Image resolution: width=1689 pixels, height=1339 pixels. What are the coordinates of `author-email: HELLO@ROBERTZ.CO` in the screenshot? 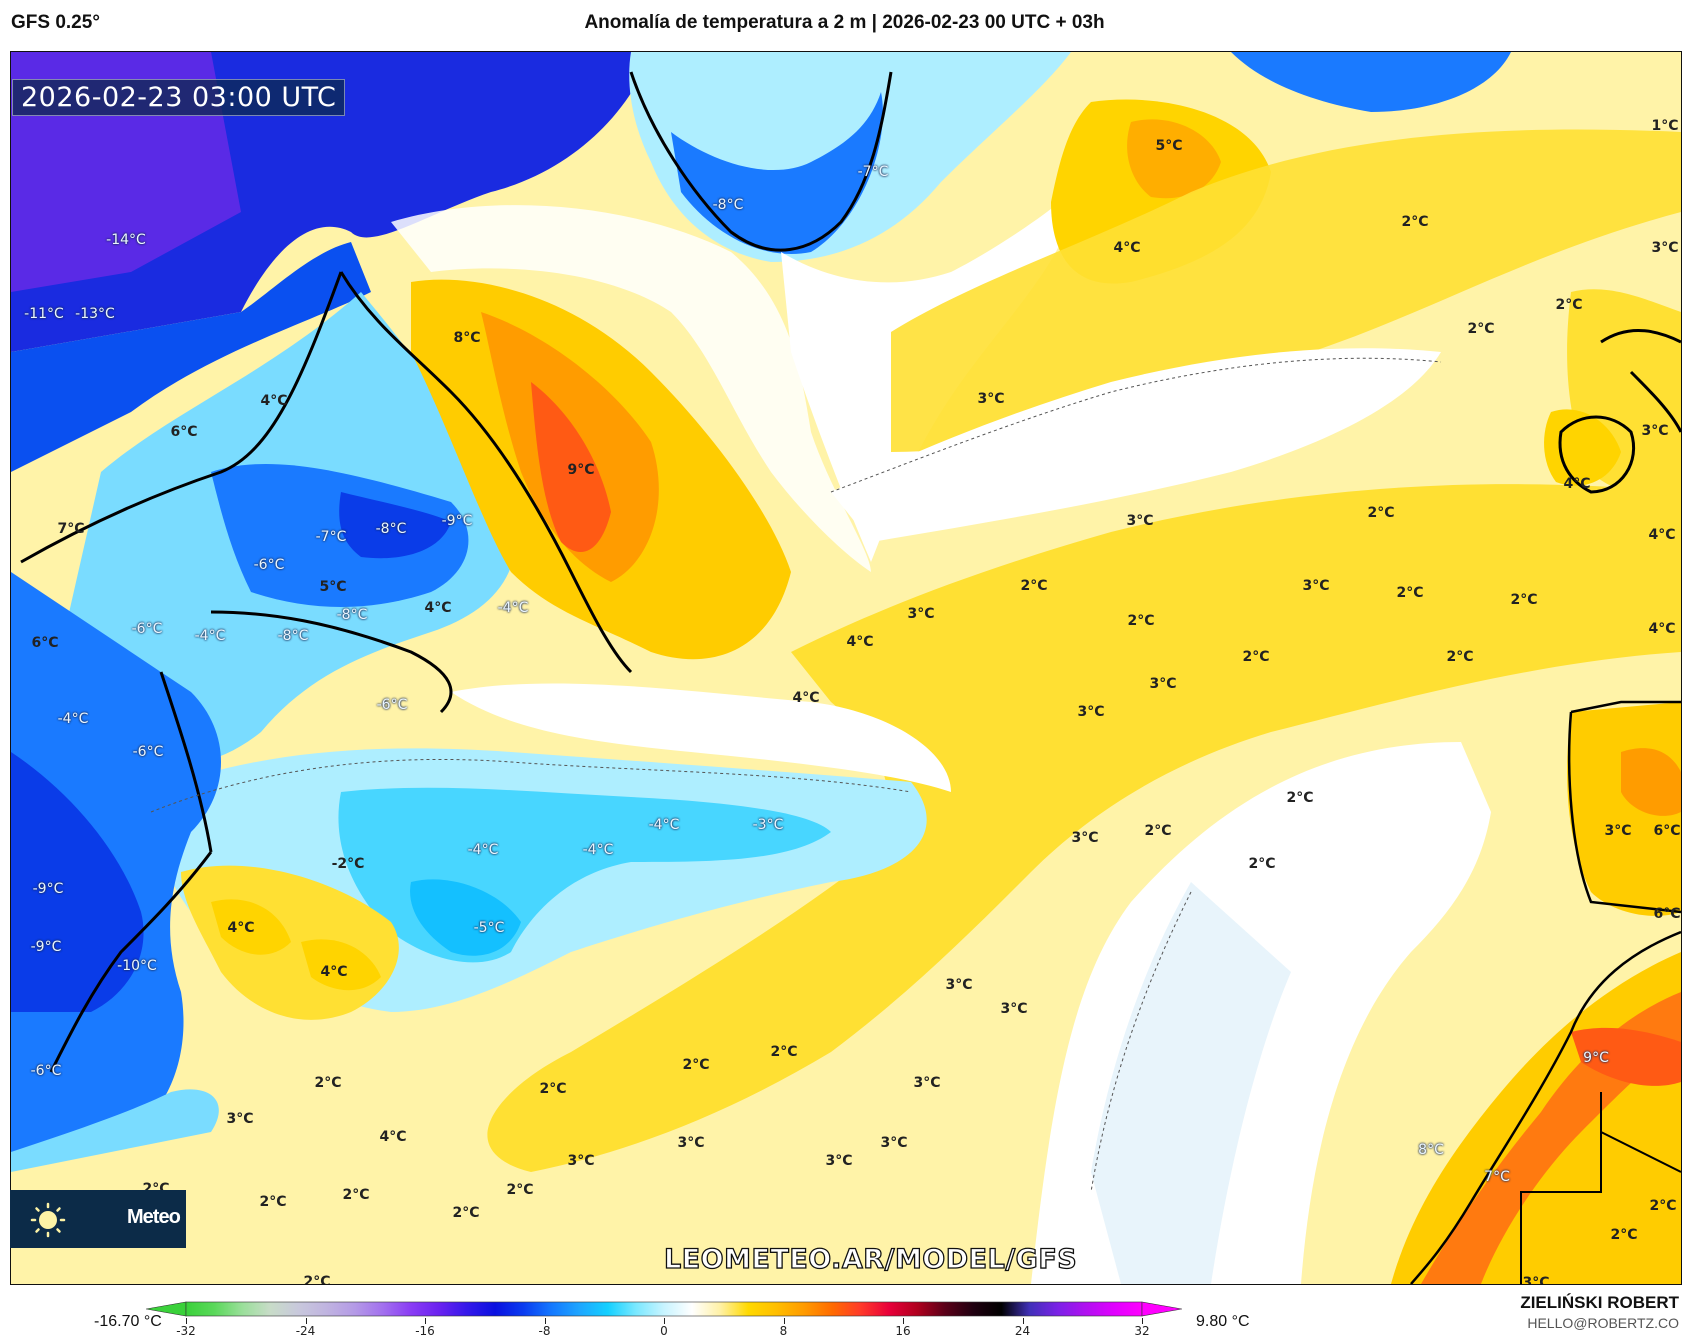 It's located at (1603, 1323).